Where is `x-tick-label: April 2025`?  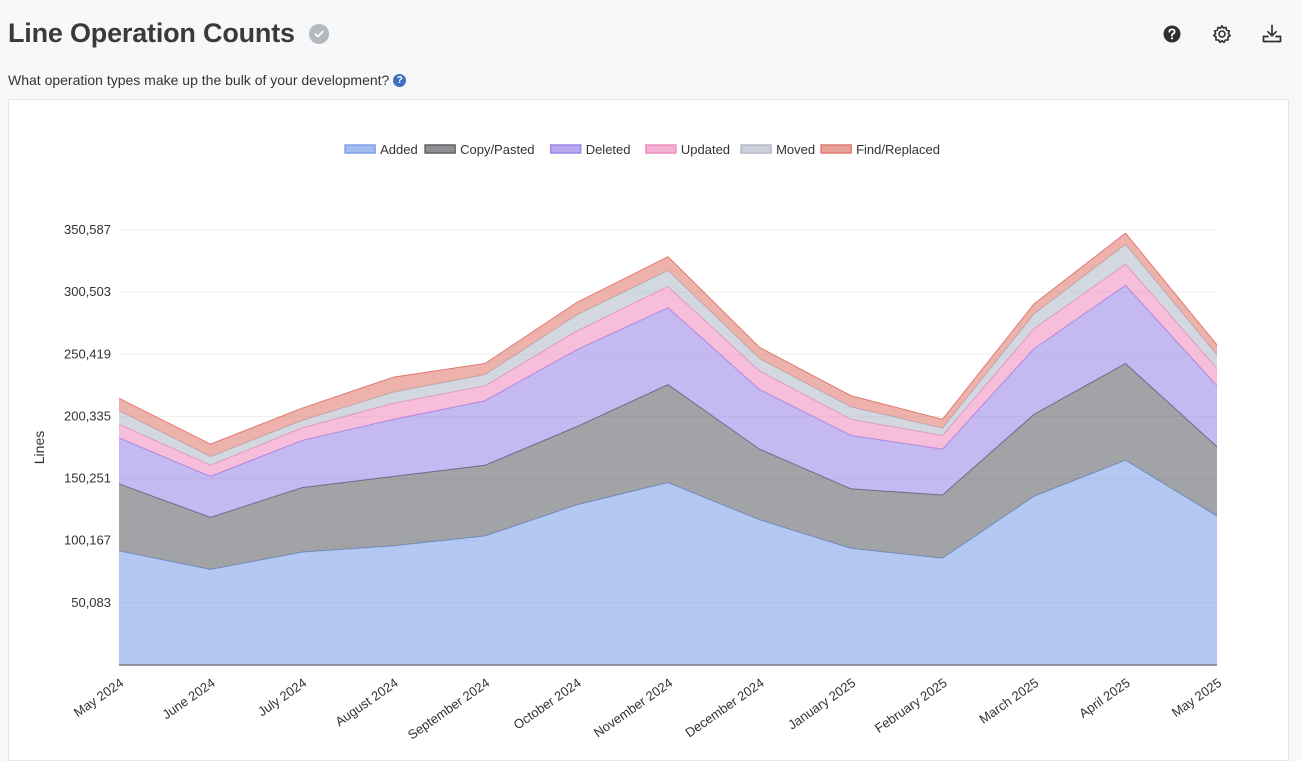
x-tick-label: April 2025 is located at coordinates (1104, 698).